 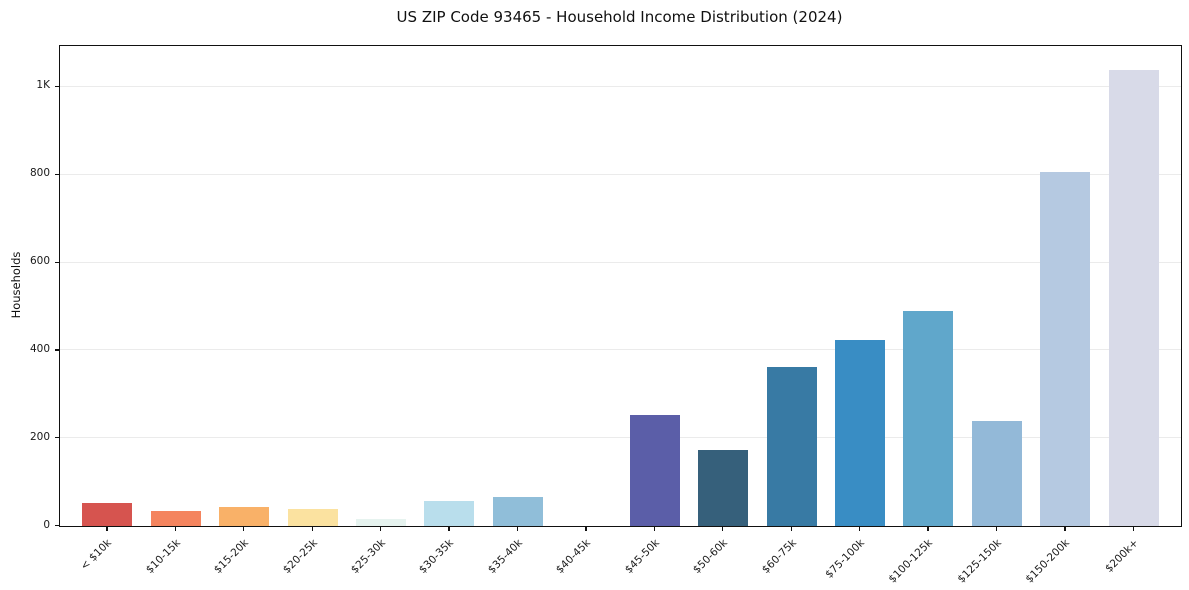 What do you see at coordinates (654, 470) in the screenshot?
I see `bar-$45-50k` at bounding box center [654, 470].